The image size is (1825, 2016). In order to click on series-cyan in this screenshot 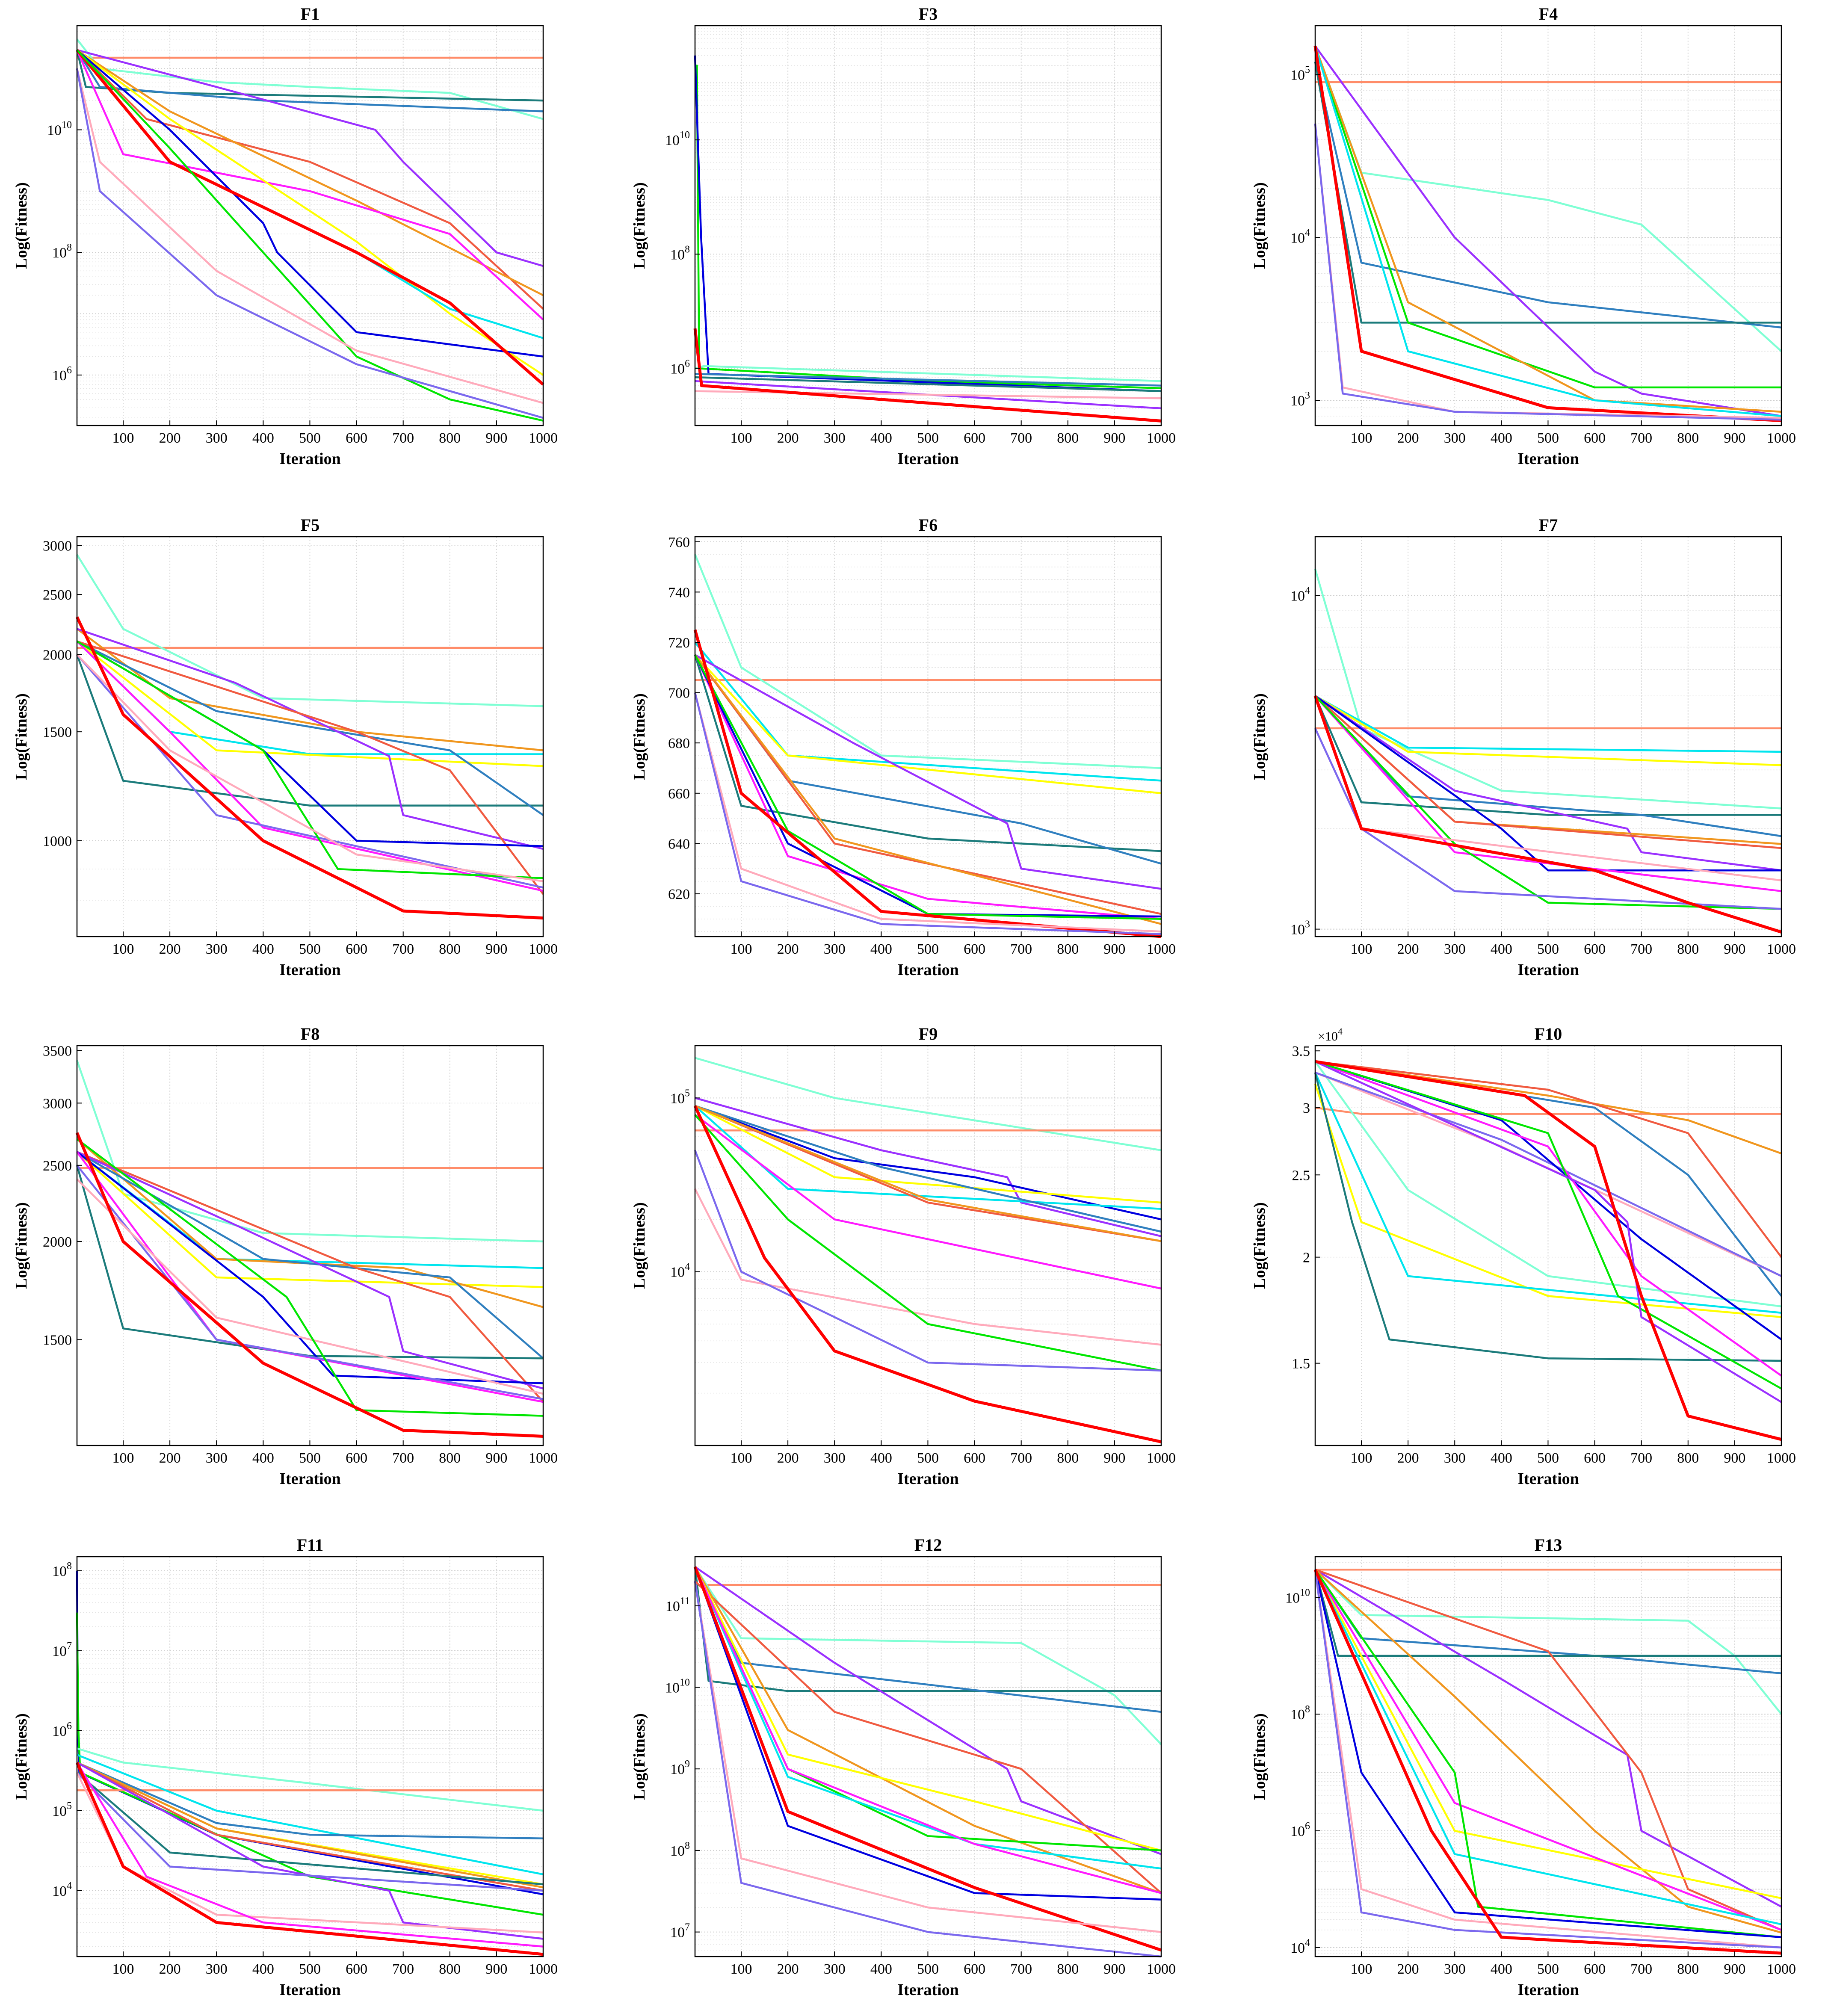, I will do `click(310, 1815)`.